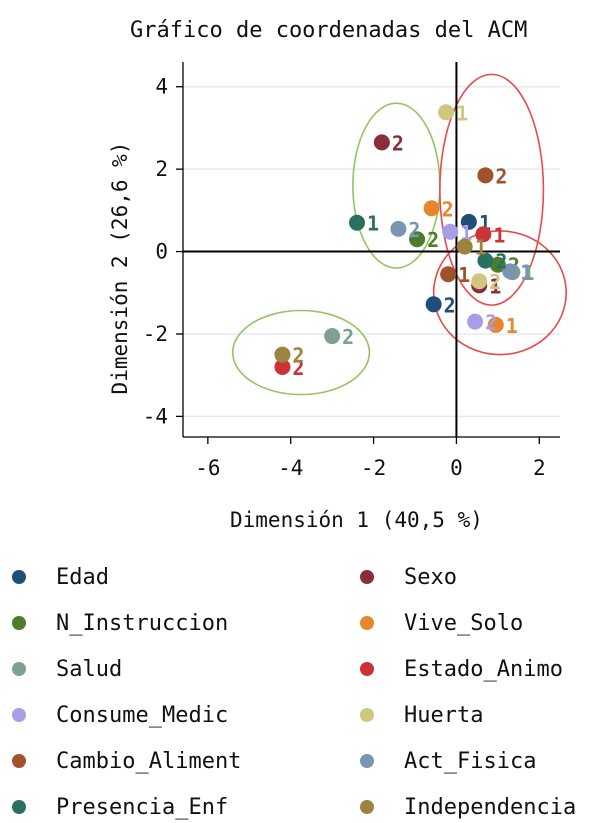 The height and width of the screenshot is (823, 616). Describe the element at coordinates (82, 577) in the screenshot. I see `legend-label: Edad` at that location.